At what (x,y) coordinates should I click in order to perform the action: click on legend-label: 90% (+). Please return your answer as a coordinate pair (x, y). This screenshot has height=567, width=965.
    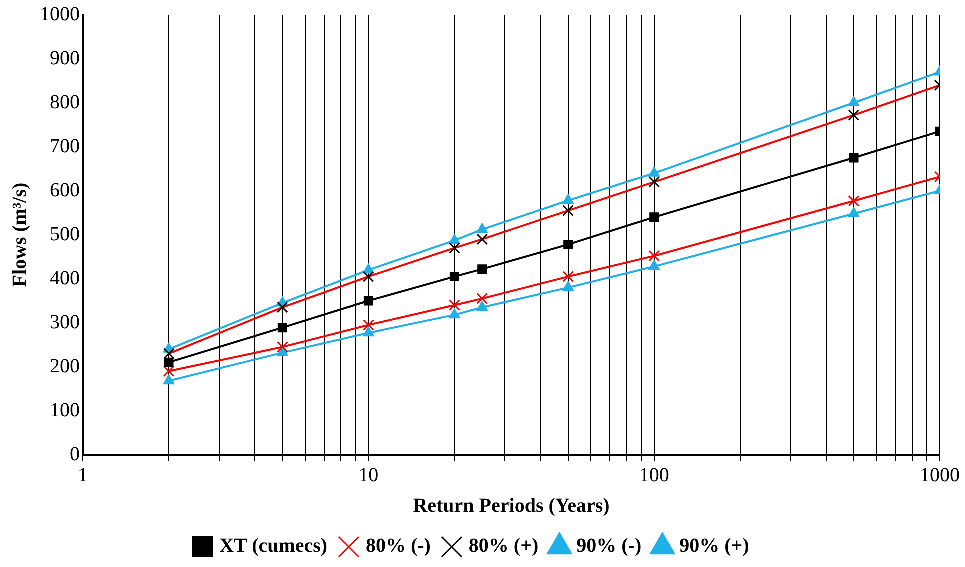
    Looking at the image, I should click on (715, 546).